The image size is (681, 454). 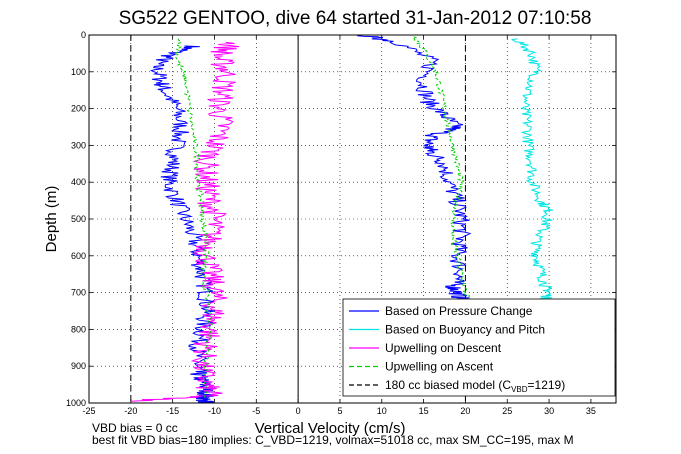 What do you see at coordinates (256, 411) in the screenshot?
I see `x-tick-label: -5` at bounding box center [256, 411].